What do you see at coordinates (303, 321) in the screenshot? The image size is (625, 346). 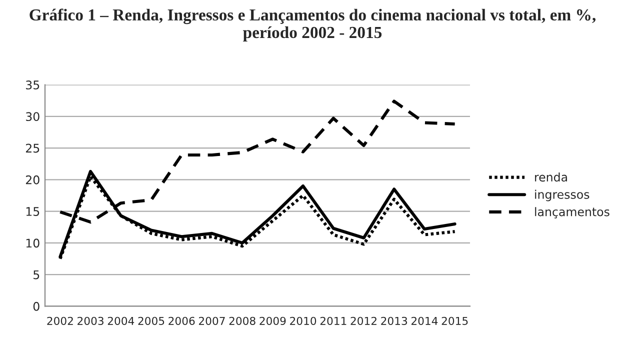 I see `x-tick-label: 2010` at bounding box center [303, 321].